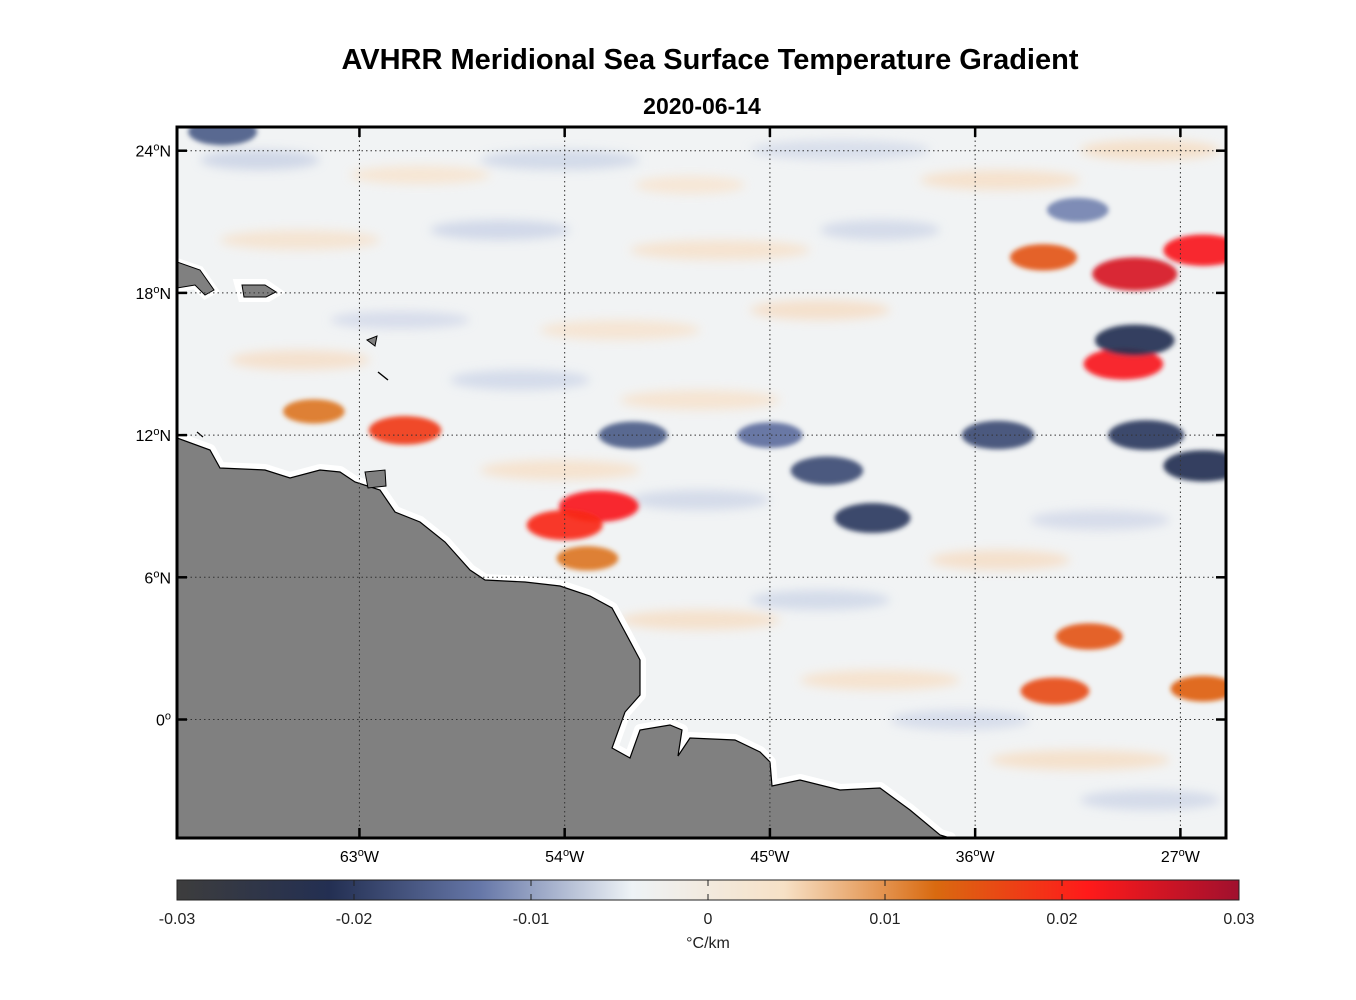  Describe the element at coordinates (702, 106) in the screenshot. I see `chart-subtitle: 2020-06-14` at that location.